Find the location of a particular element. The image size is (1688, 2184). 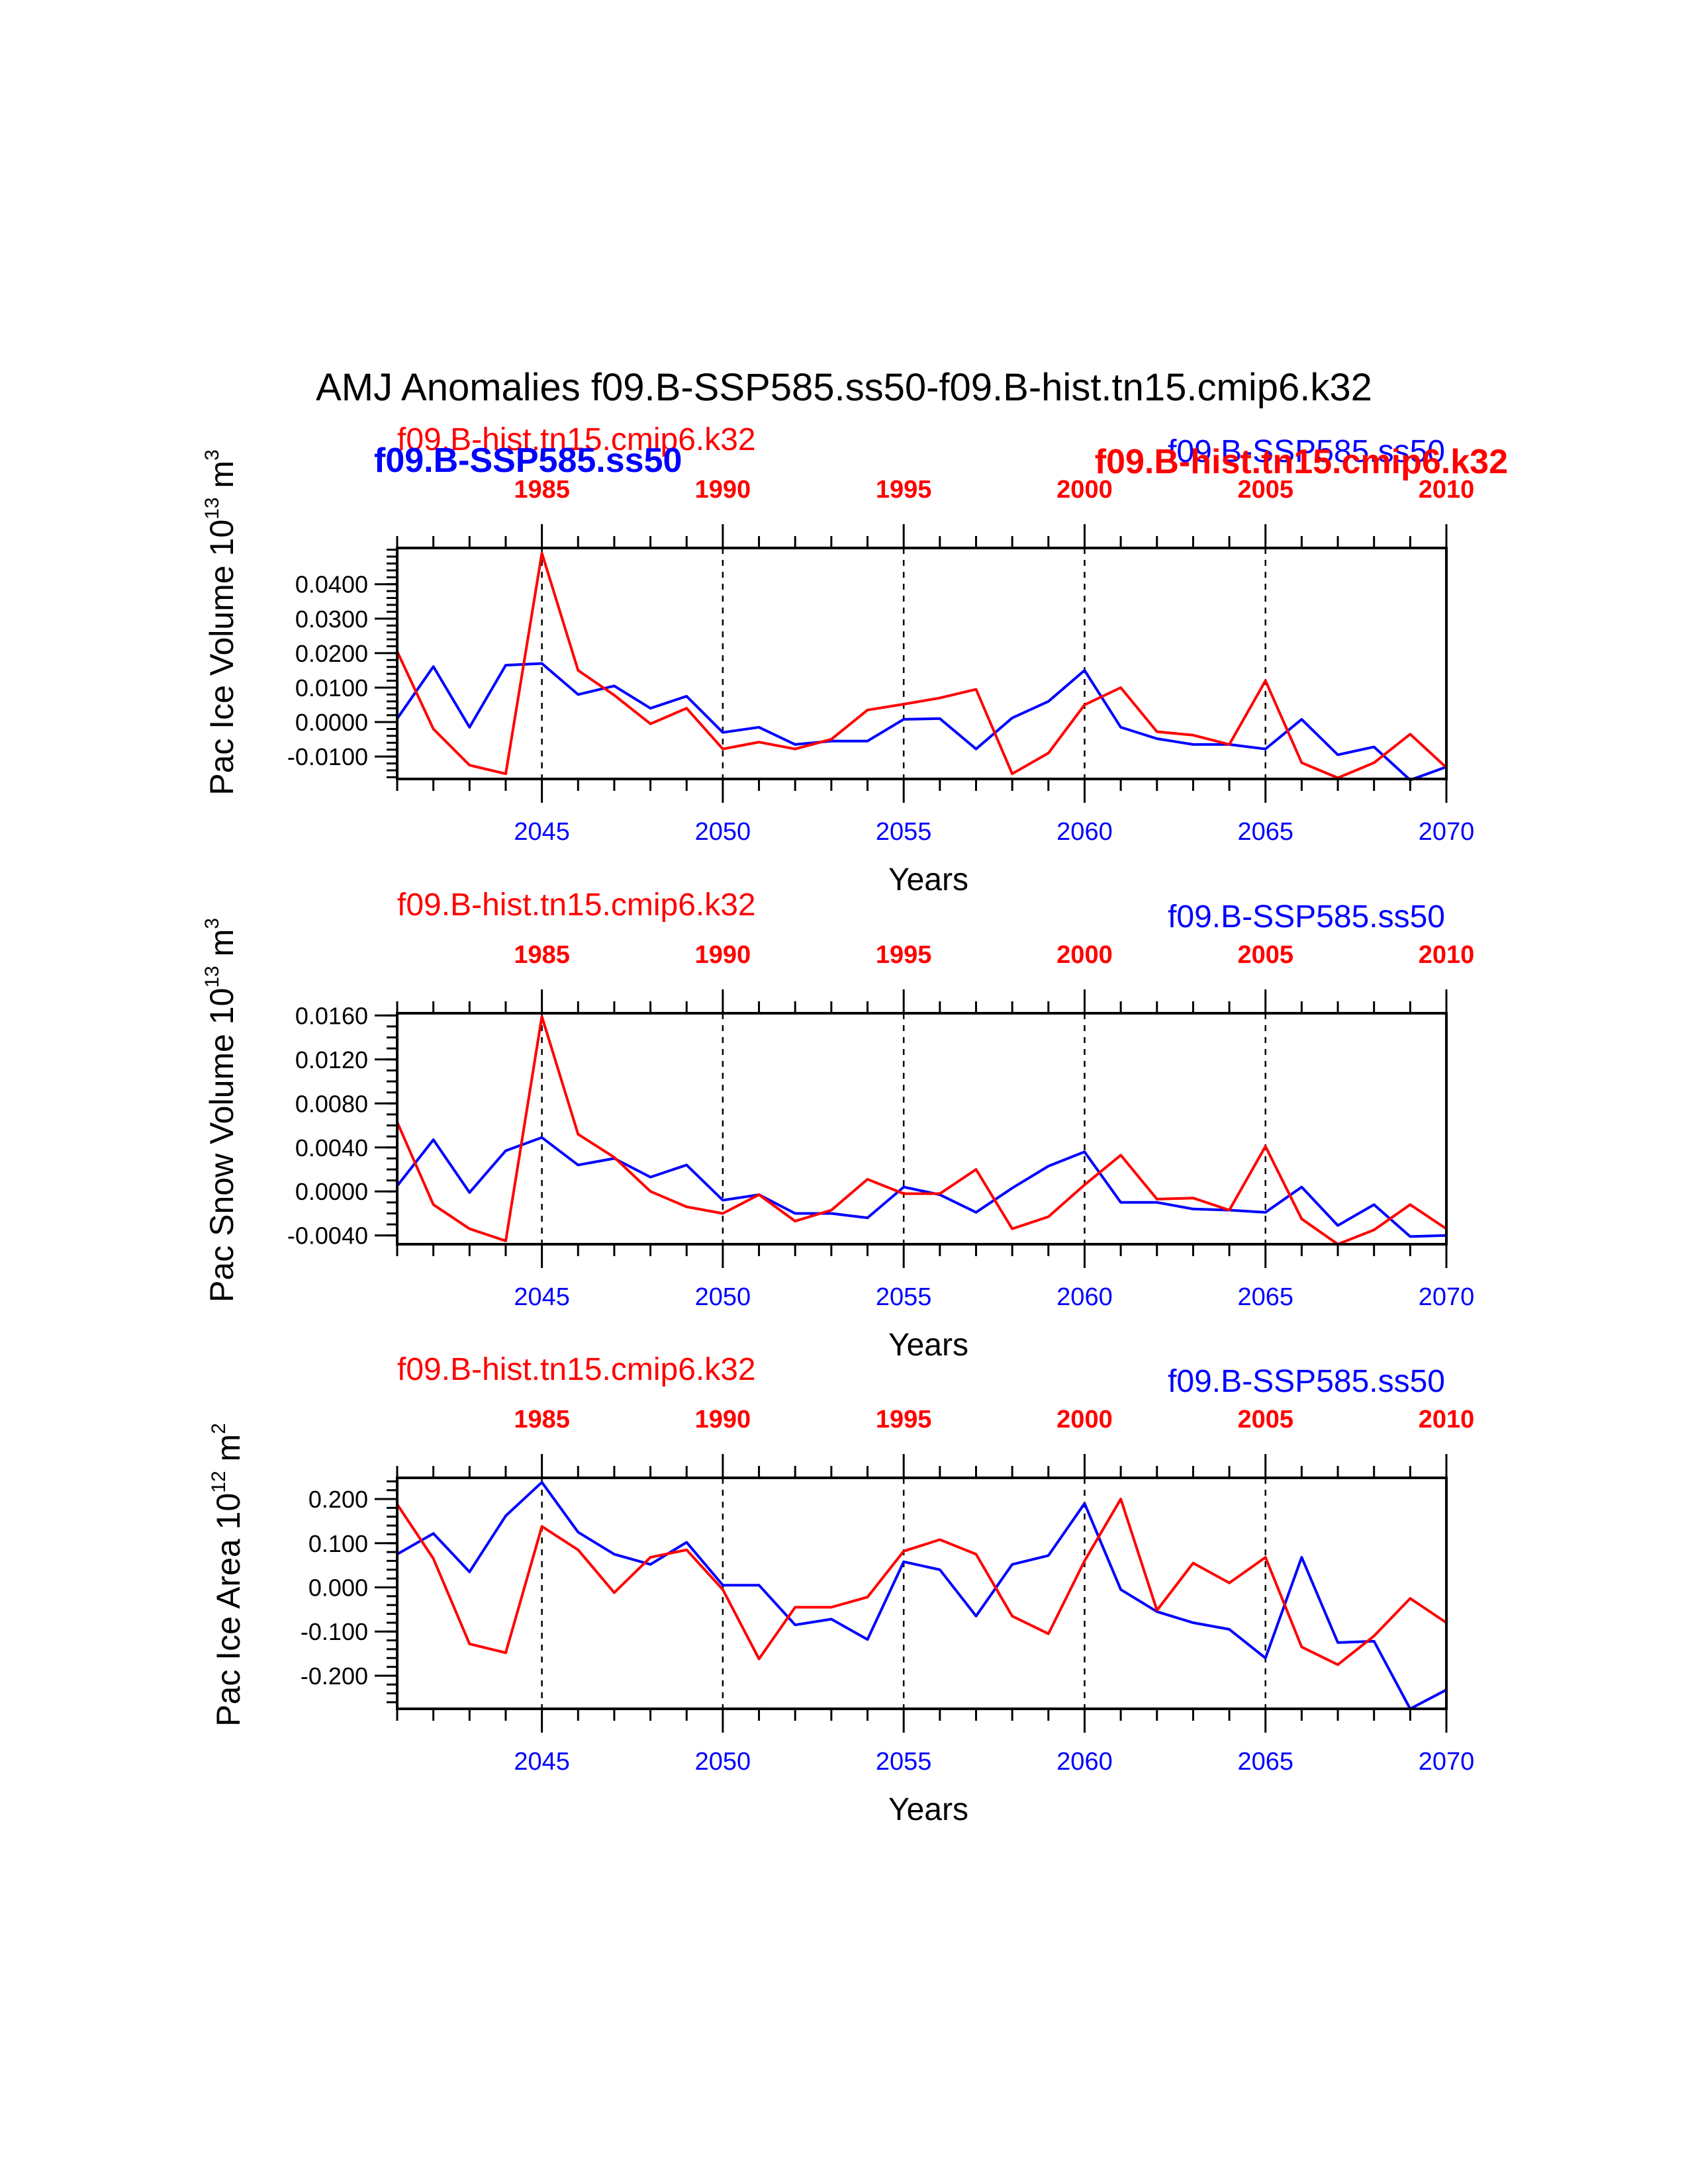

y-axis-label-part: Pac Ice Volume 10 is located at coordinates (221, 658).